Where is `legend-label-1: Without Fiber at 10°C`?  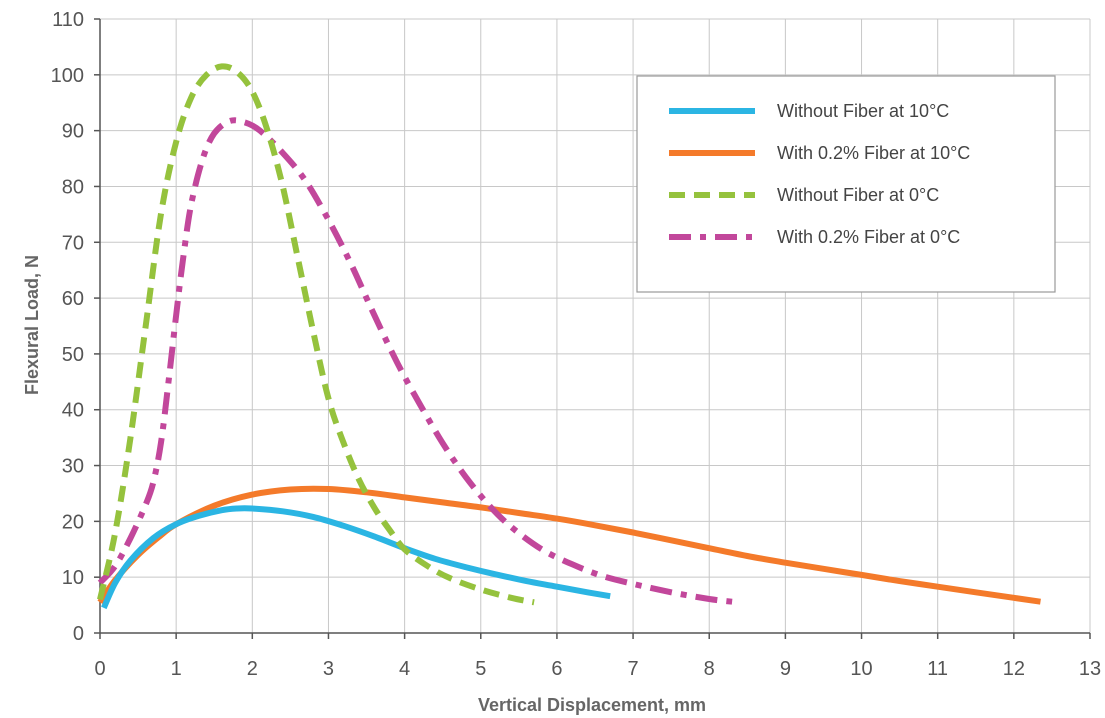 legend-label-1: Without Fiber at 10°C is located at coordinates (863, 111).